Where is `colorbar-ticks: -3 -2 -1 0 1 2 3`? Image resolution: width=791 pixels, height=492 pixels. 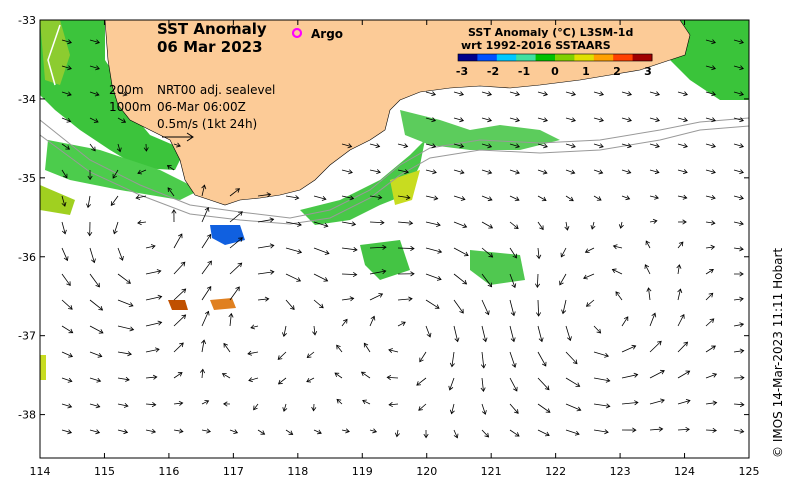
colorbar-ticks: -3 -2 -1 0 1 2 3 is located at coordinates (554, 71).